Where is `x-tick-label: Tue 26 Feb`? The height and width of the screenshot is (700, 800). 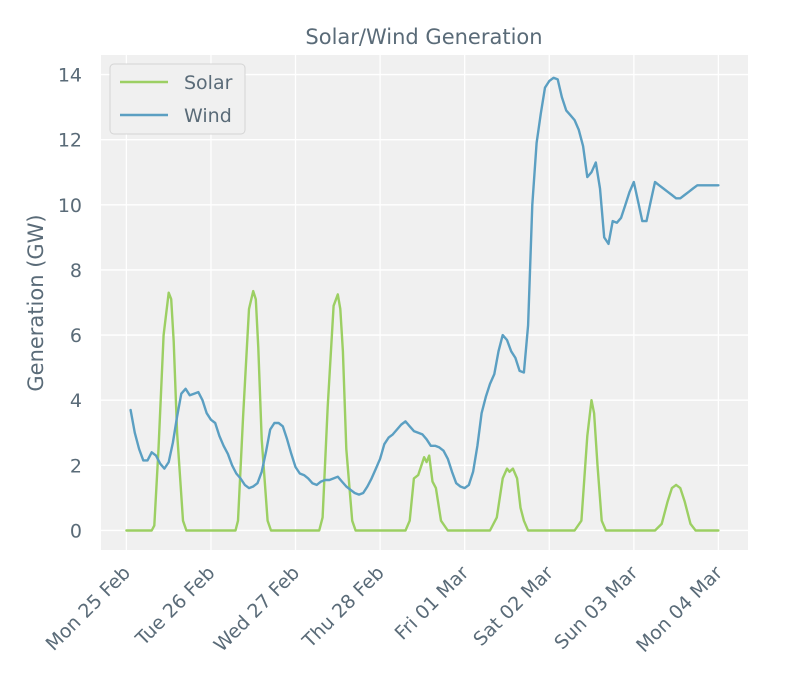 x-tick-label: Tue 26 Feb is located at coordinates (175, 606).